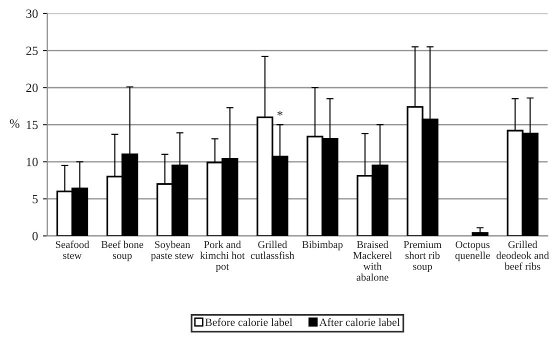 The image size is (556, 337). I want to click on y-tick-label: 30, so click(32, 14).